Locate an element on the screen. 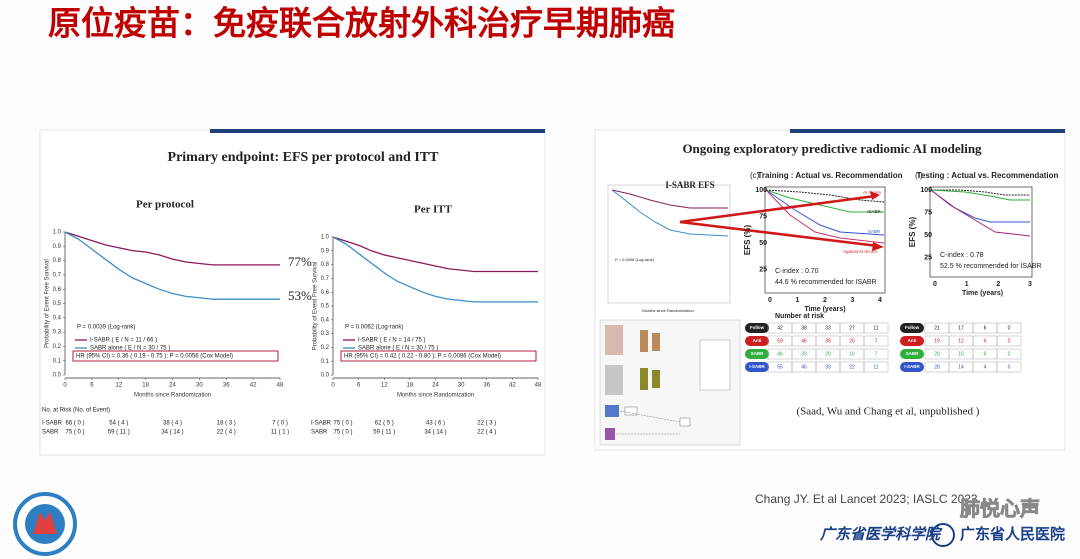  end-label: 77% is located at coordinates (300, 261).